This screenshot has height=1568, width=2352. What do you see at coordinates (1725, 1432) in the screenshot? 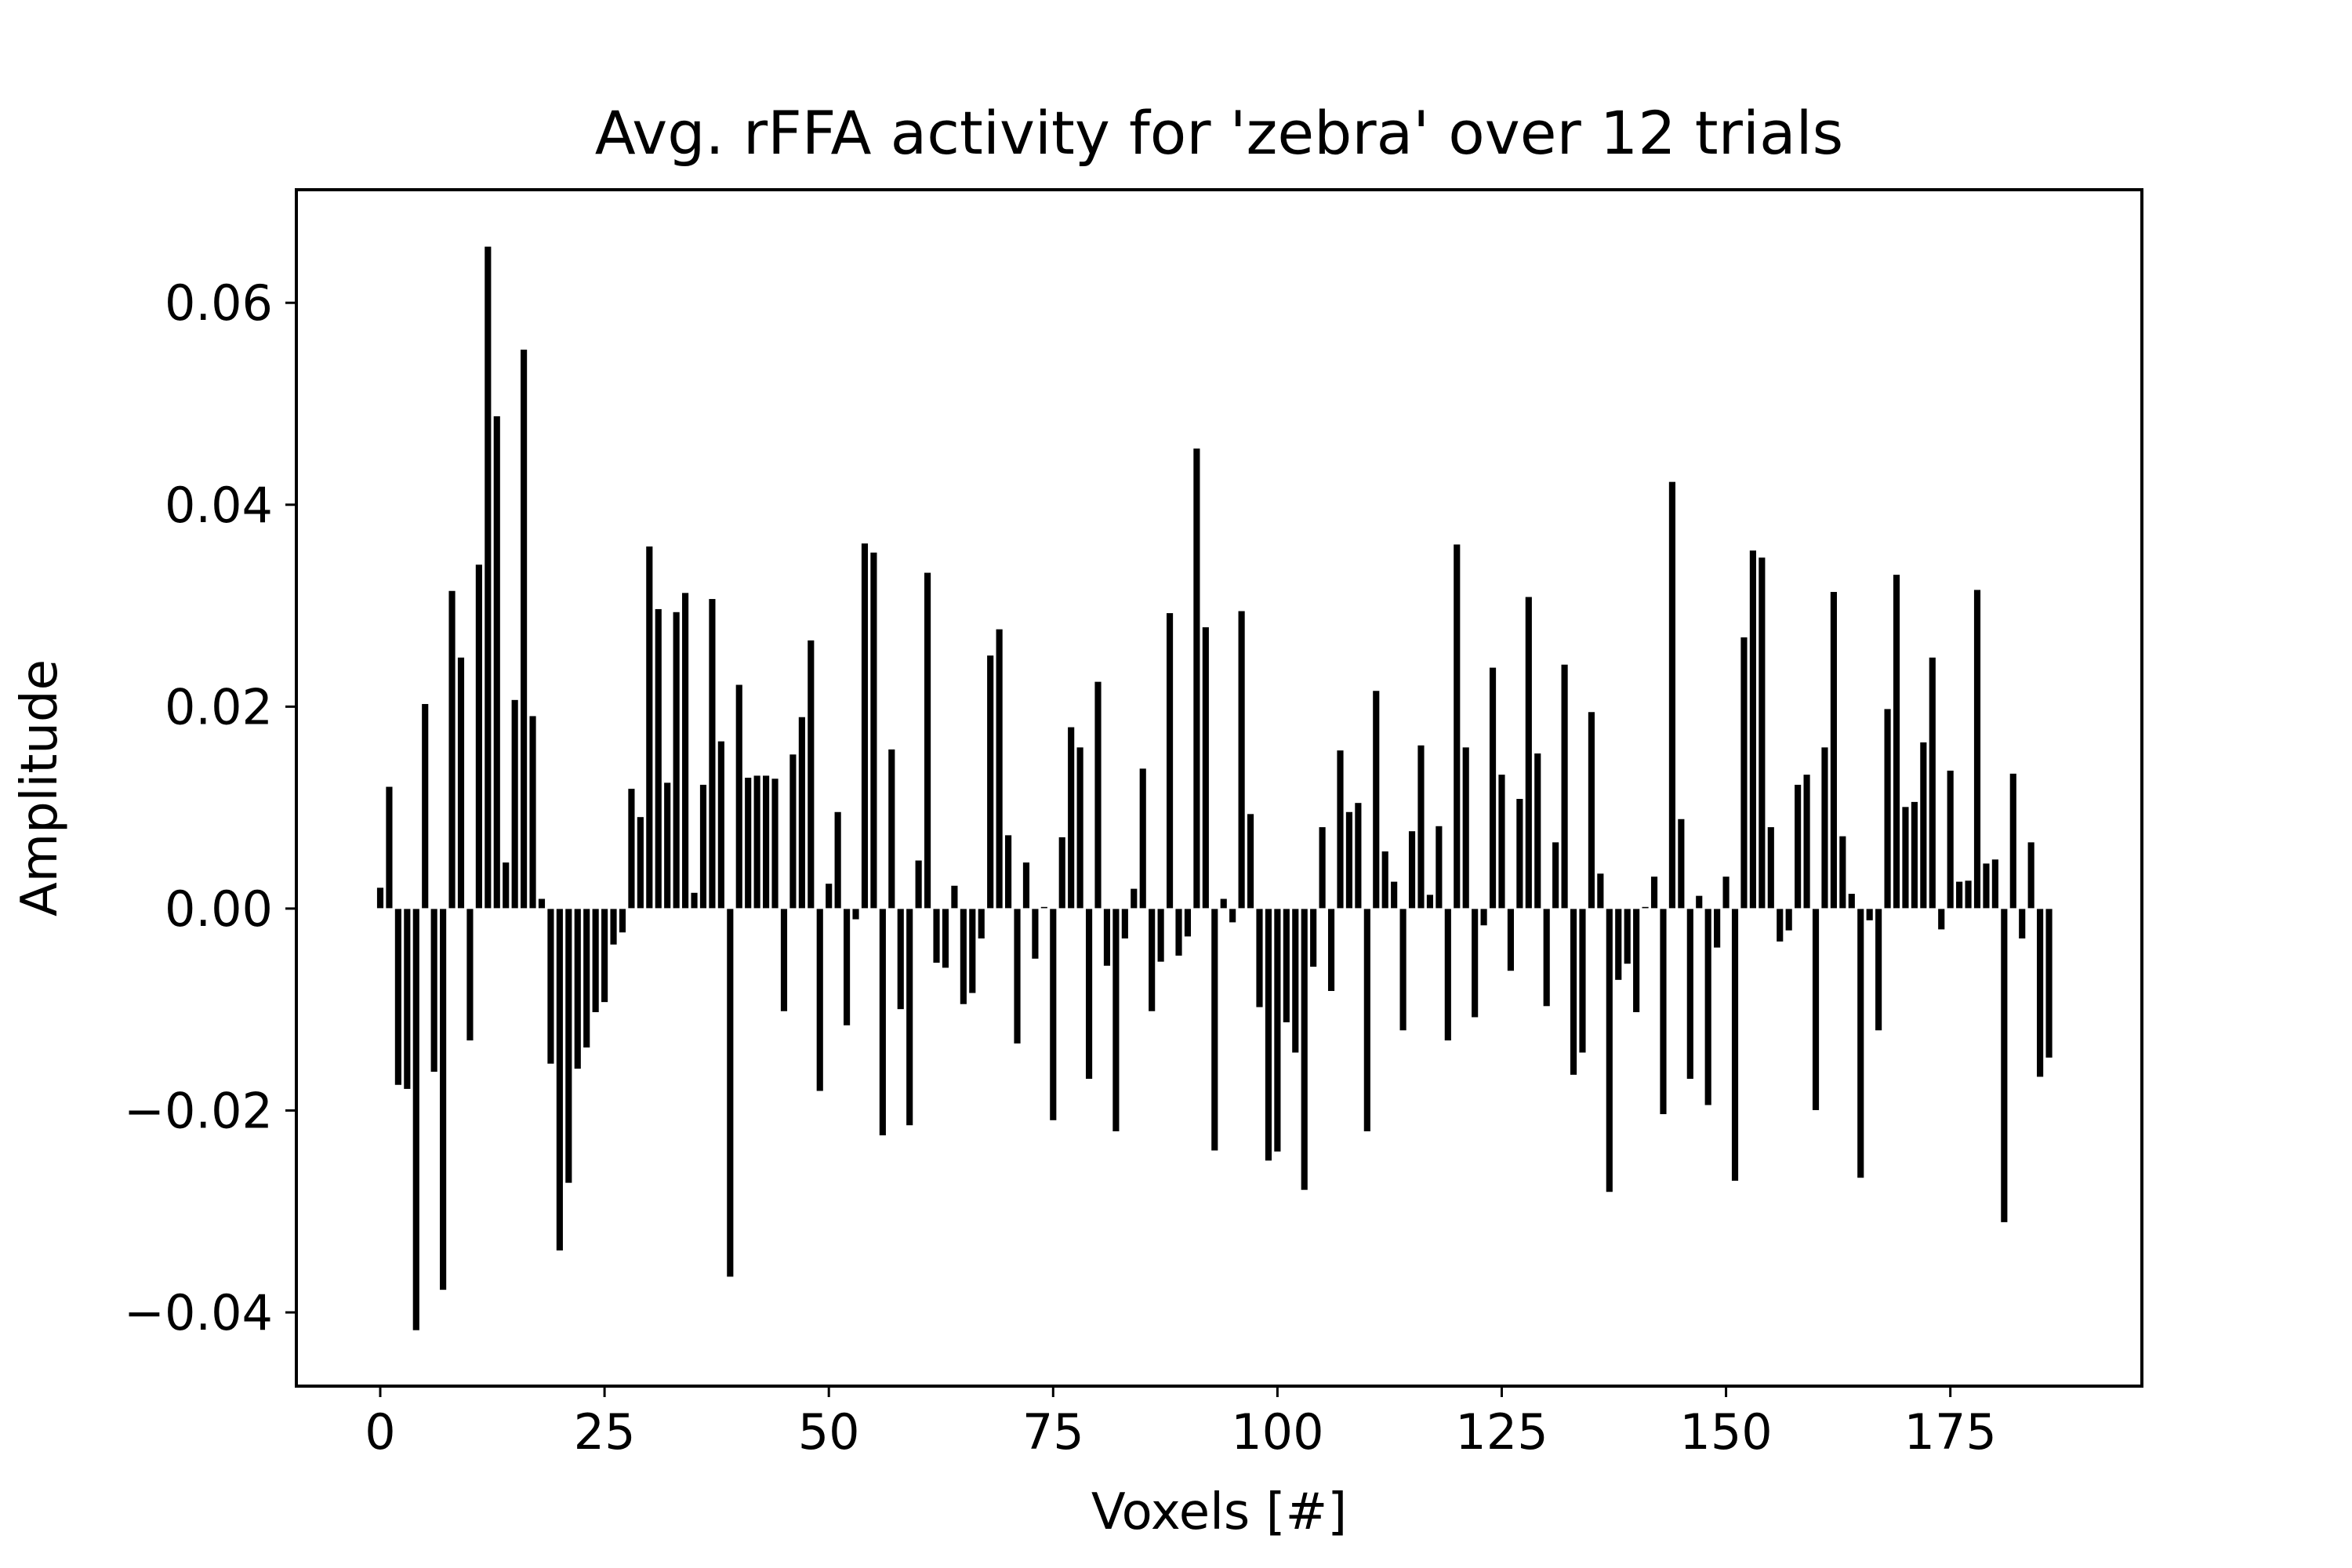
I see `x-tick-label: 150` at bounding box center [1725, 1432].